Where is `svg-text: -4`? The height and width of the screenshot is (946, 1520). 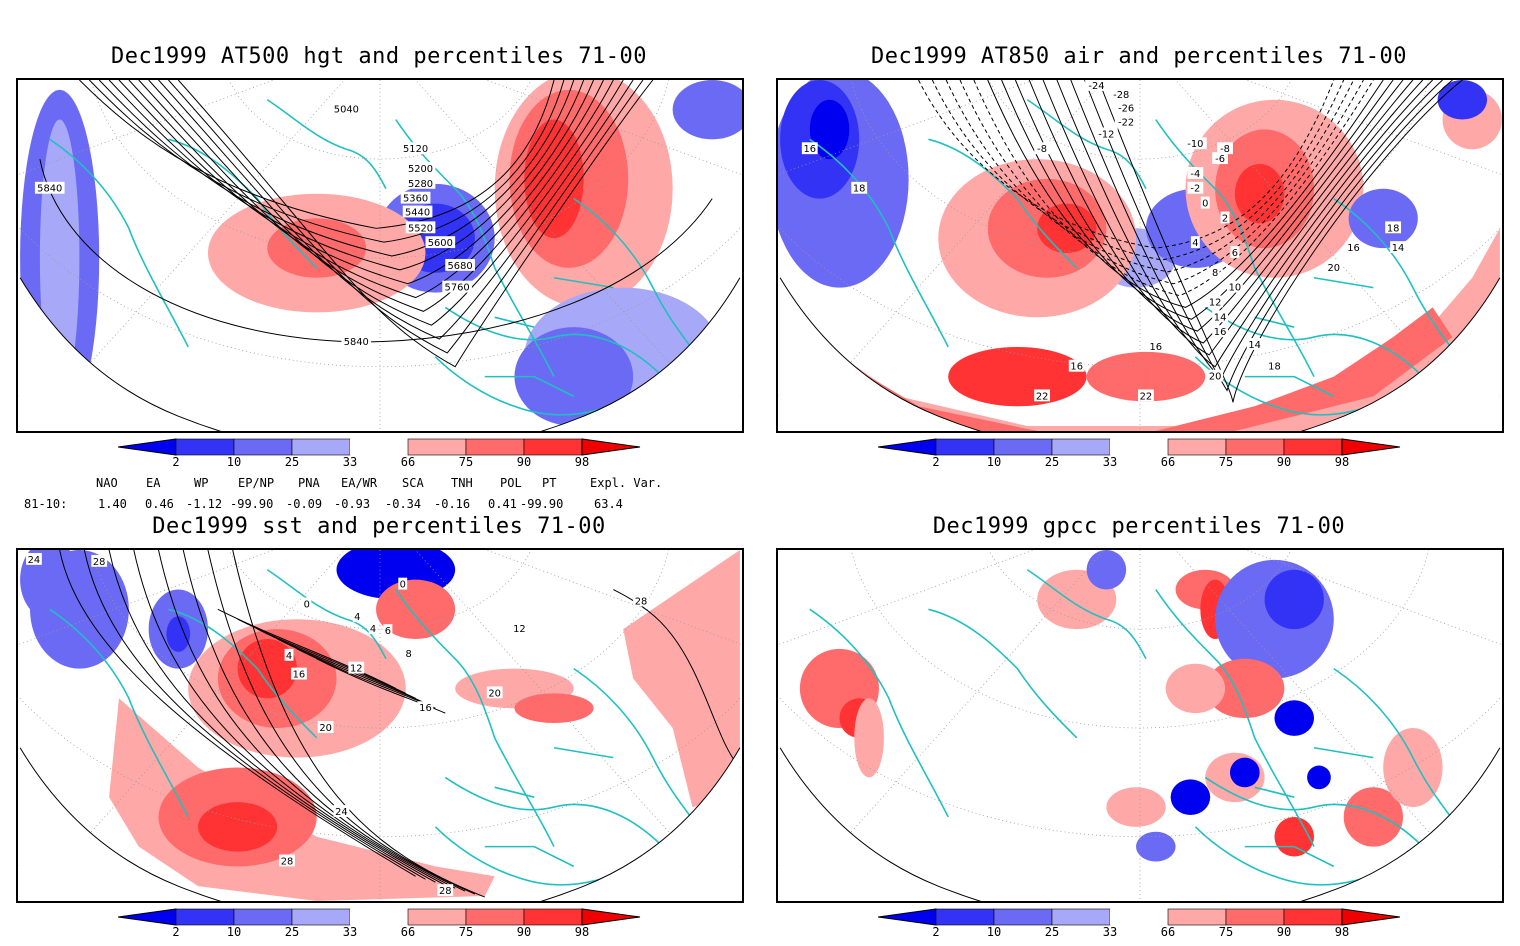
svg-text: -4 is located at coordinates (1195, 174).